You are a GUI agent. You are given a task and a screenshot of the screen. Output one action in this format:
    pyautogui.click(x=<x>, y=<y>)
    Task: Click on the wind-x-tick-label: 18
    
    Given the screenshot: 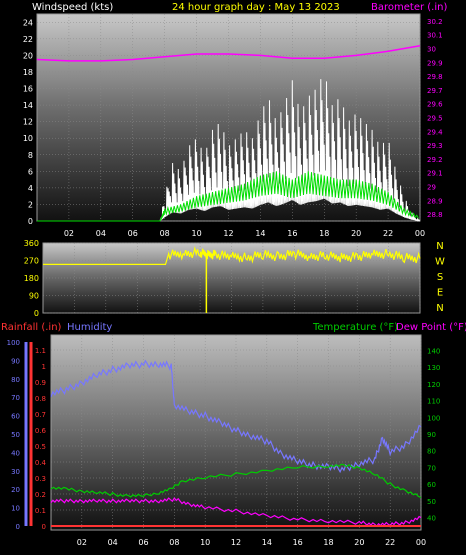 What is the action you would take?
    pyautogui.click(x=324, y=233)
    